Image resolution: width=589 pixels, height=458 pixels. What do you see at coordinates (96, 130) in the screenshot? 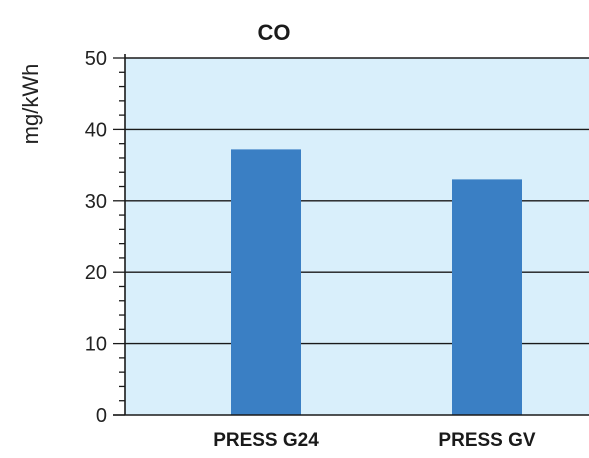
I see `y-tick-label-40: 40` at bounding box center [96, 130].